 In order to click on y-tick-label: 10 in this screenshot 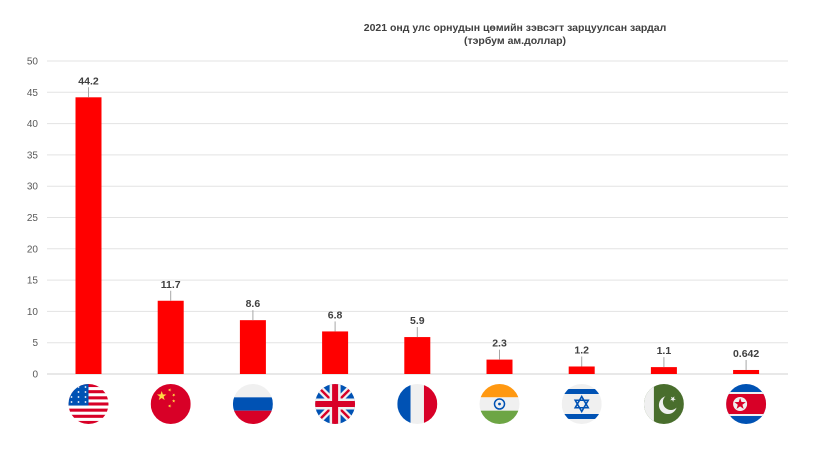, I will do `click(33, 312)`.